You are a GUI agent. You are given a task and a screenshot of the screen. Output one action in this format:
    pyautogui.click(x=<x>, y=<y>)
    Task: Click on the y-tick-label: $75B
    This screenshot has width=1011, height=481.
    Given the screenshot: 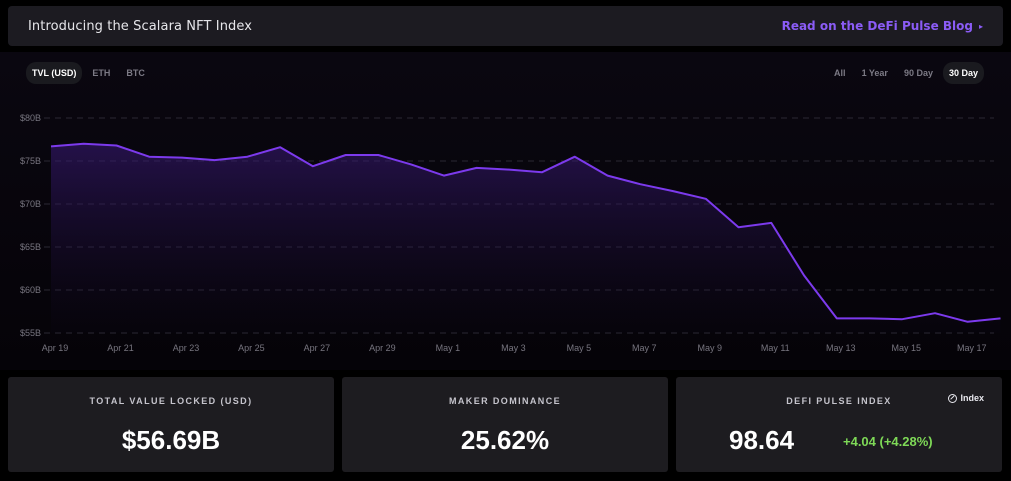 What is the action you would take?
    pyautogui.click(x=30, y=161)
    